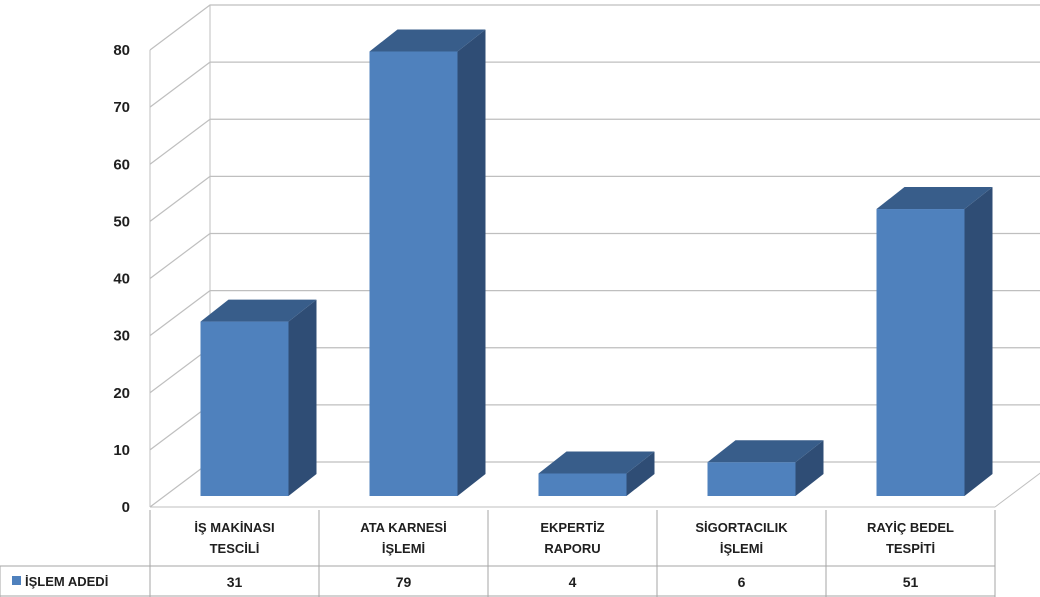 The image size is (1040, 597). What do you see at coordinates (572, 548) in the screenshot?
I see `category-label: RAPORU` at bounding box center [572, 548].